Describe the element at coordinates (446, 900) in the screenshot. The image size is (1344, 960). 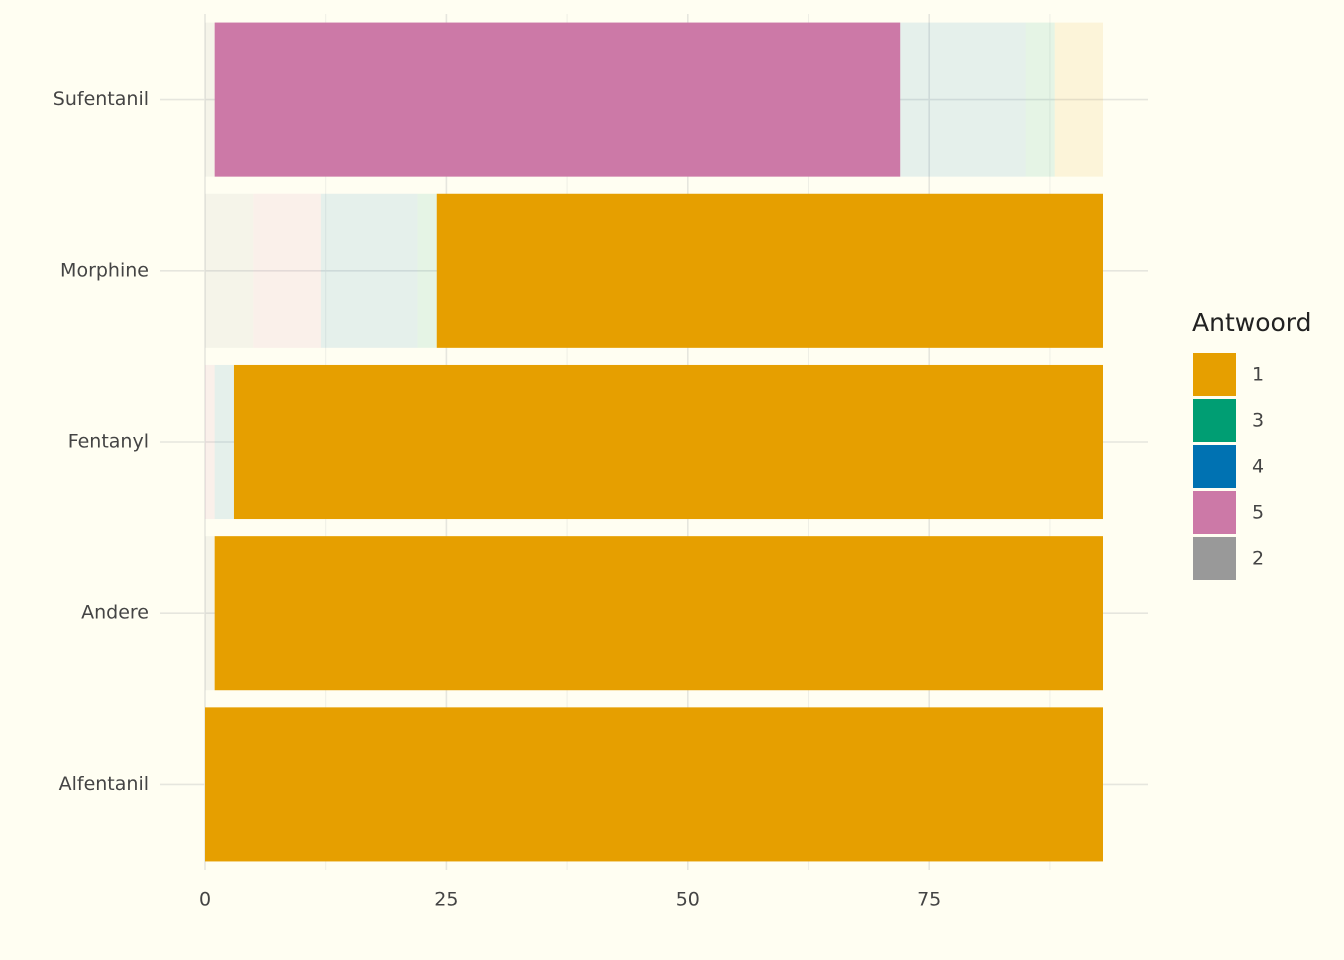
I see `x-tick-label: 25` at that location.